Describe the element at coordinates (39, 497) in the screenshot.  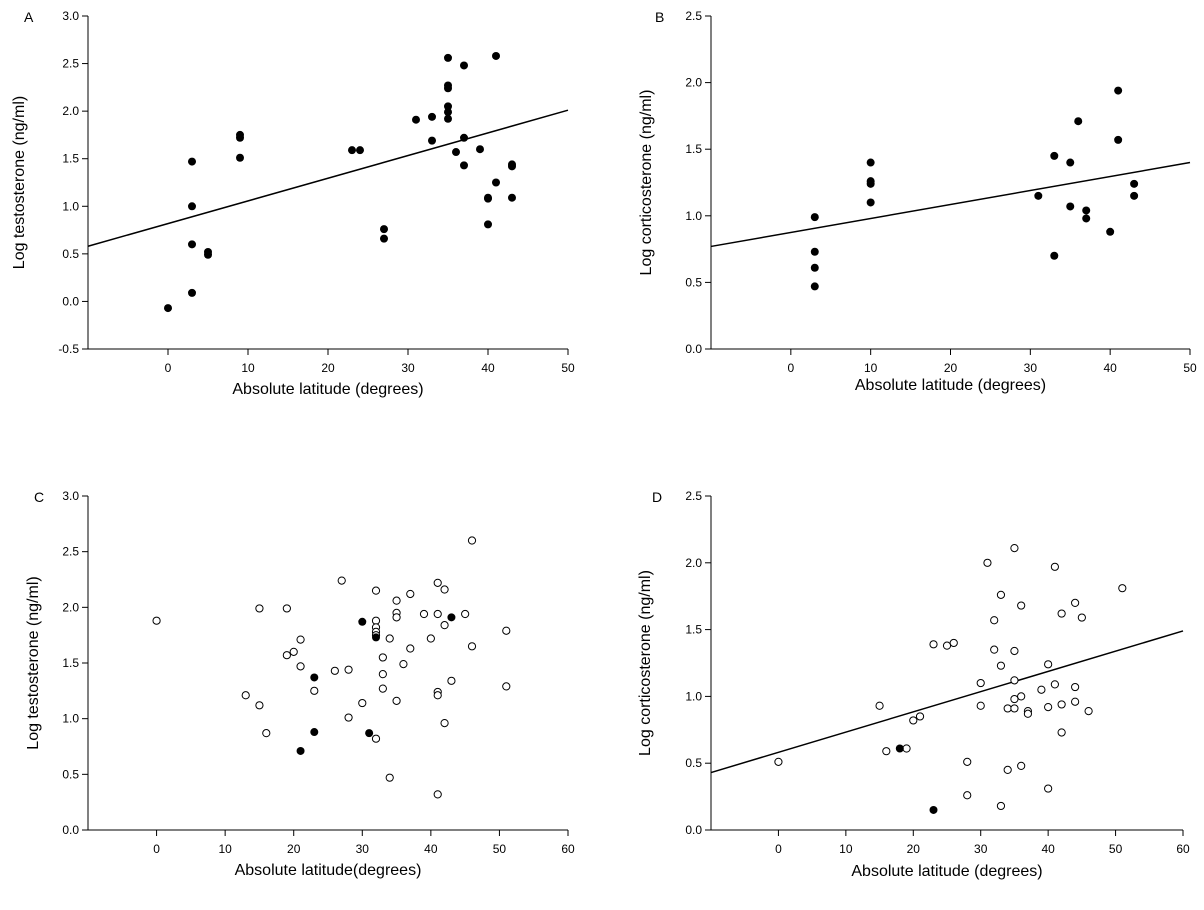
I see `panel-label: C` at that location.